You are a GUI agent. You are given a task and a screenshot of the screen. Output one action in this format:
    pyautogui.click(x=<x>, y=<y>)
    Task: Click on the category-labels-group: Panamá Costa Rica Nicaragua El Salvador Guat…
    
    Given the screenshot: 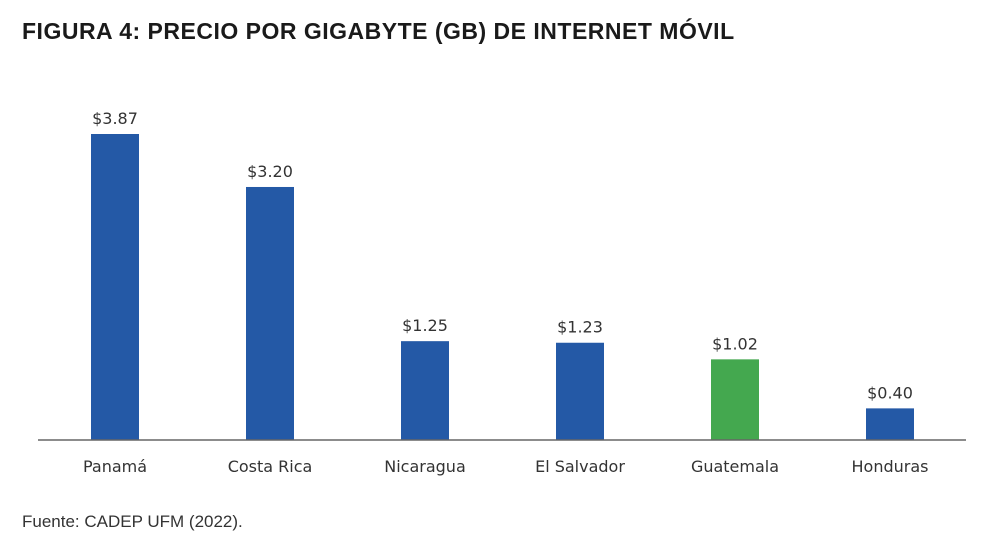 What is the action you would take?
    pyautogui.click(x=506, y=466)
    